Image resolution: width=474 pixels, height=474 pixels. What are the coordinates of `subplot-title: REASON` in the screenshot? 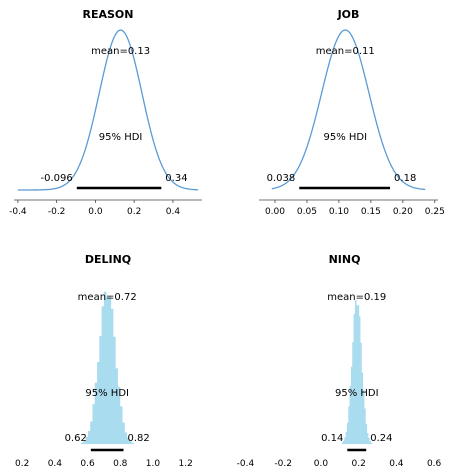 It's located at (108, 14).